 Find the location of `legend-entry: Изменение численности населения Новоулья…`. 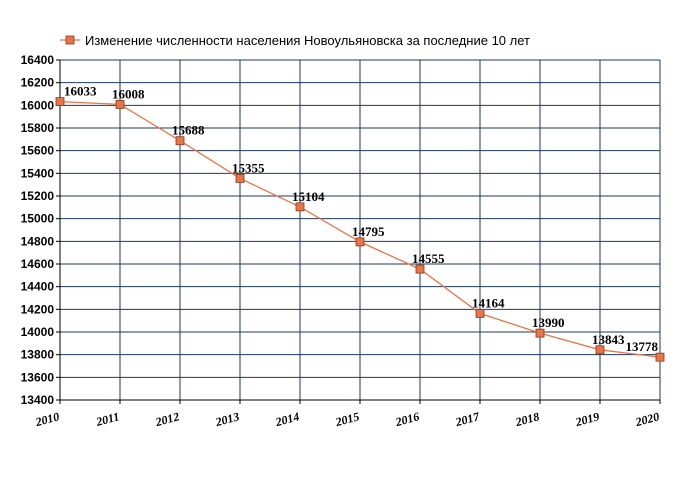

legend-entry: Изменение численности населения Новоулья… is located at coordinates (307, 40).